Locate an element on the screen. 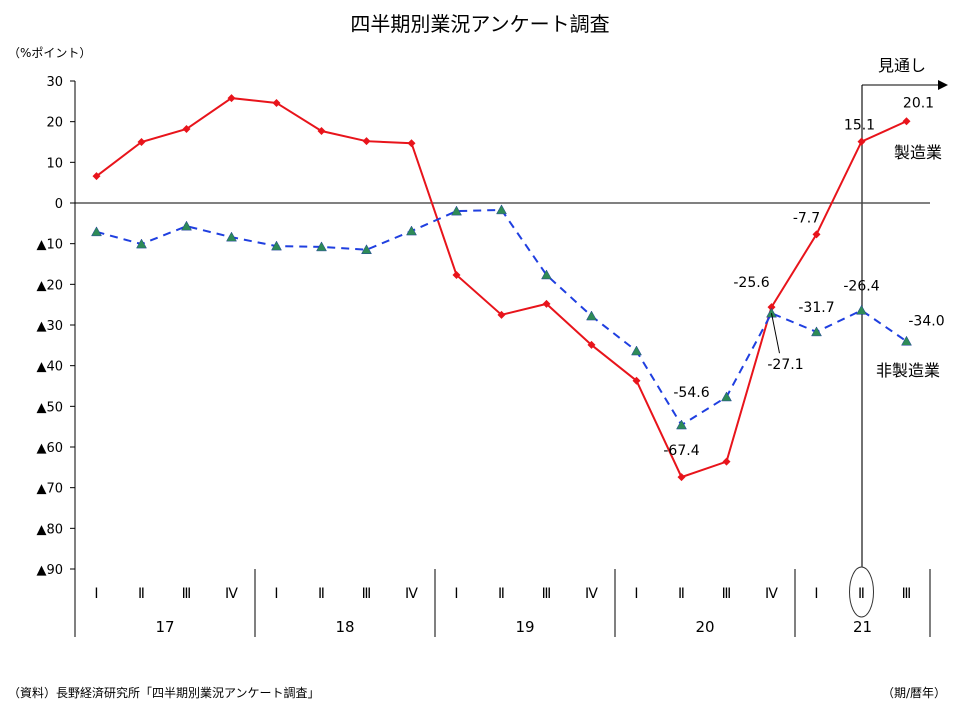  year-label: 20 is located at coordinates (704, 627).